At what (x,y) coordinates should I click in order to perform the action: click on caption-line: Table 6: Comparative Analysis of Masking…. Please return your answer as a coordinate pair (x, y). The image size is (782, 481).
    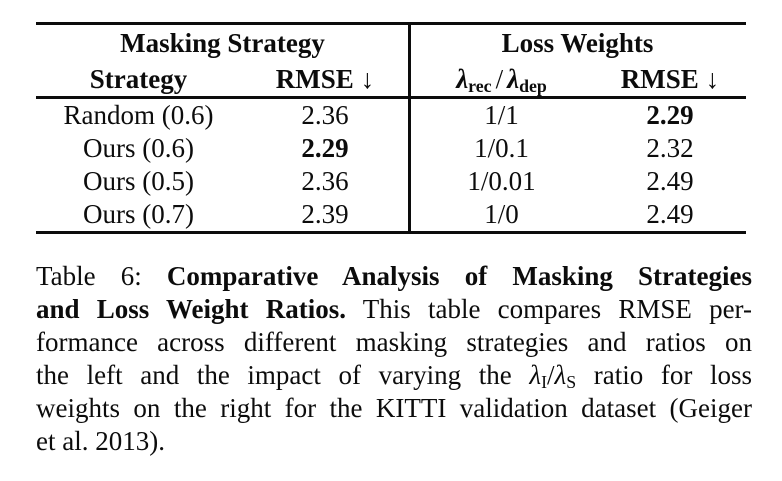
    Looking at the image, I should click on (394, 276).